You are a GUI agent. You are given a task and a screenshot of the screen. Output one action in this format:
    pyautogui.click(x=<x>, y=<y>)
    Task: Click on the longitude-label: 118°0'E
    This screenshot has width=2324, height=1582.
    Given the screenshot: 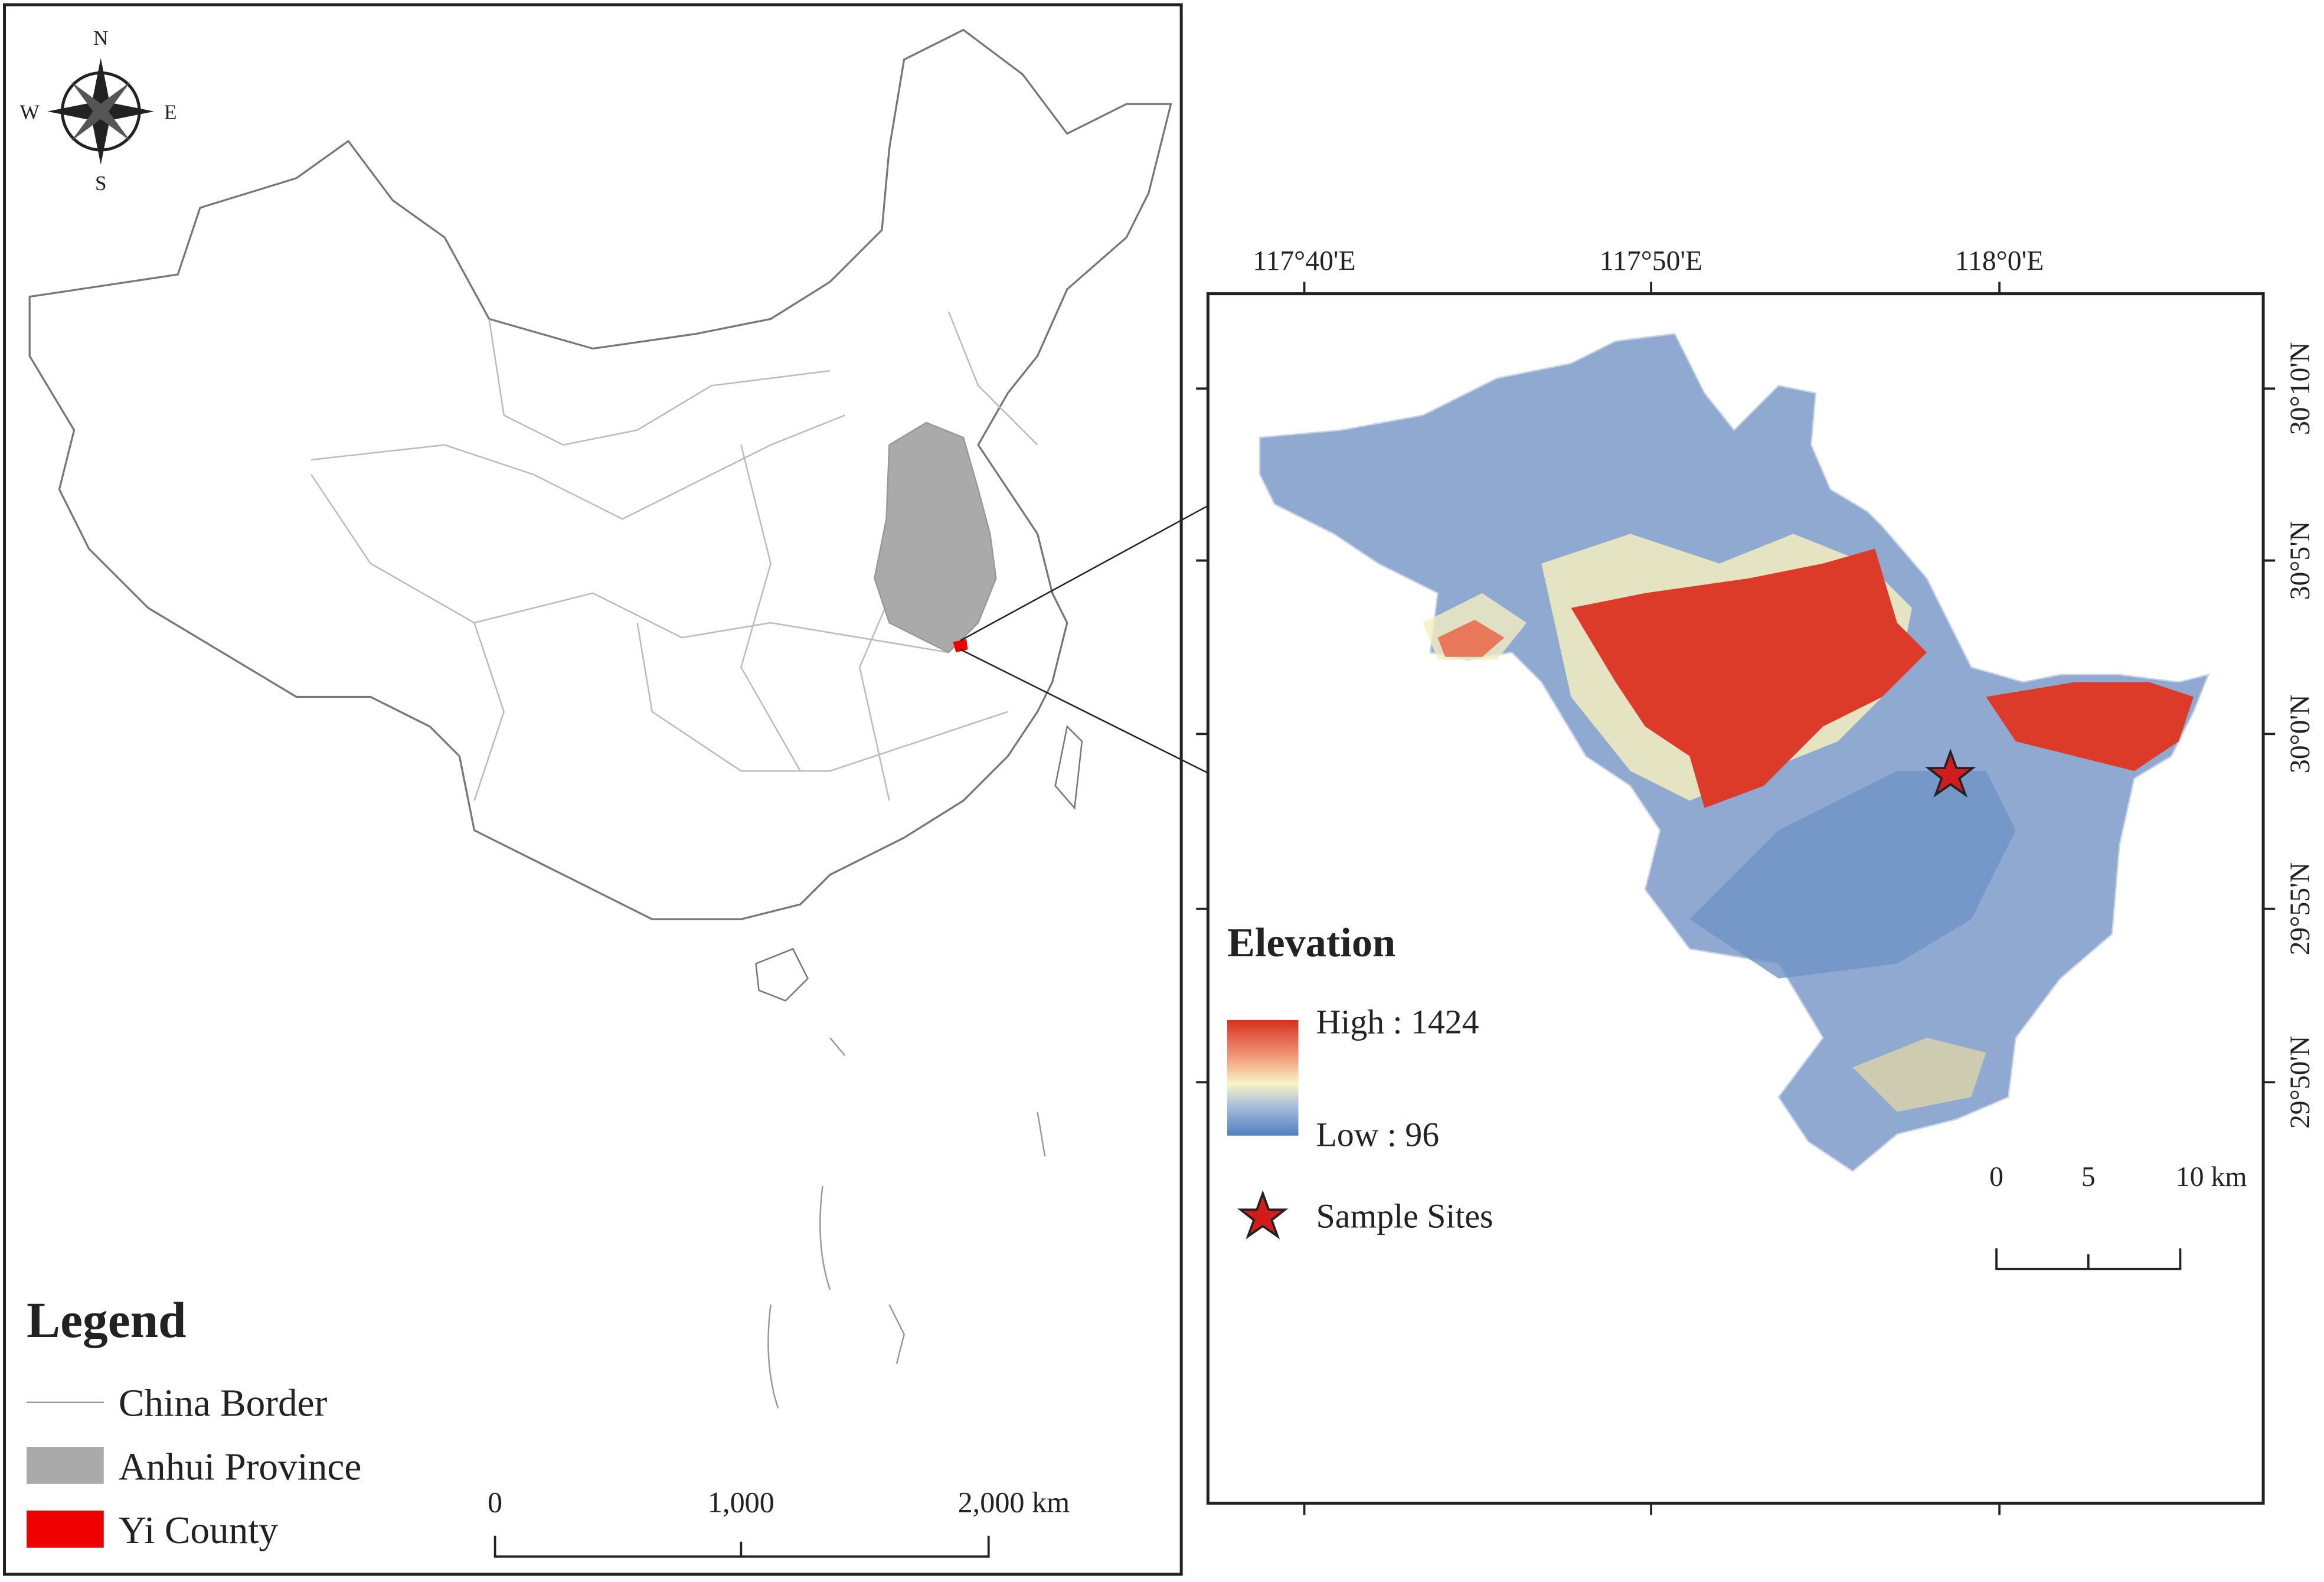 What is the action you would take?
    pyautogui.click(x=1999, y=260)
    